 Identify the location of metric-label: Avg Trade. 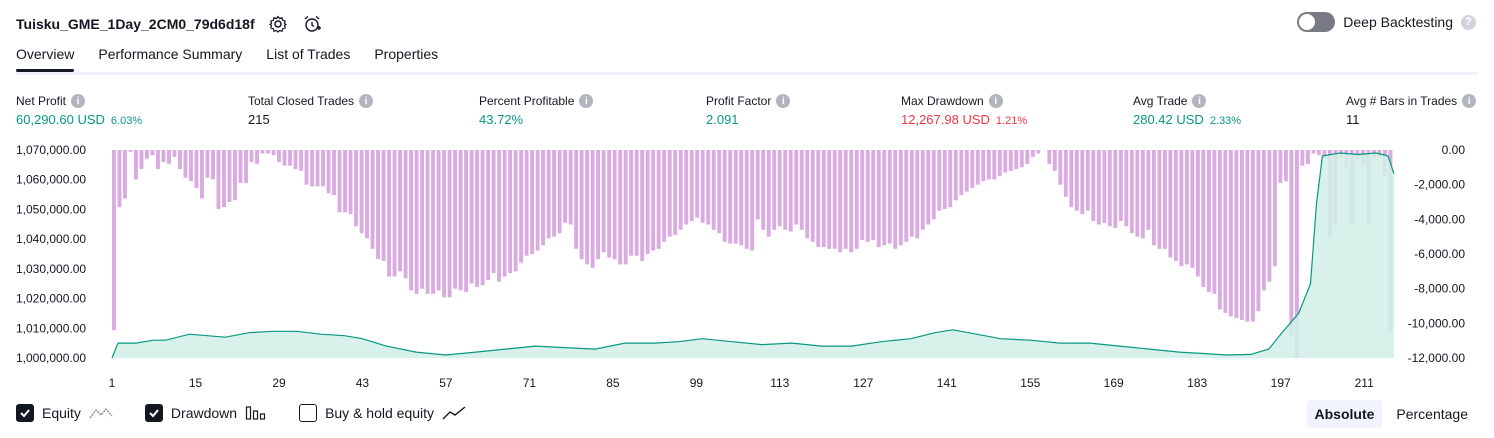
(1160, 101).